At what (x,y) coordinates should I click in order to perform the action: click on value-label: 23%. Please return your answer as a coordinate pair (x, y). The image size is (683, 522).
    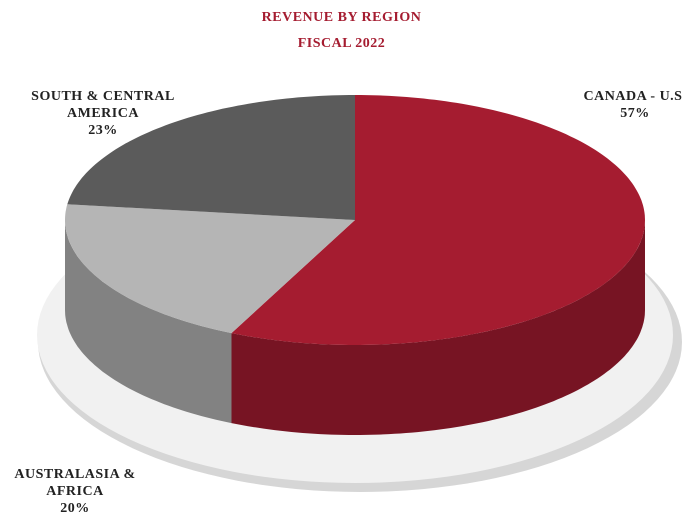
    Looking at the image, I should click on (103, 130).